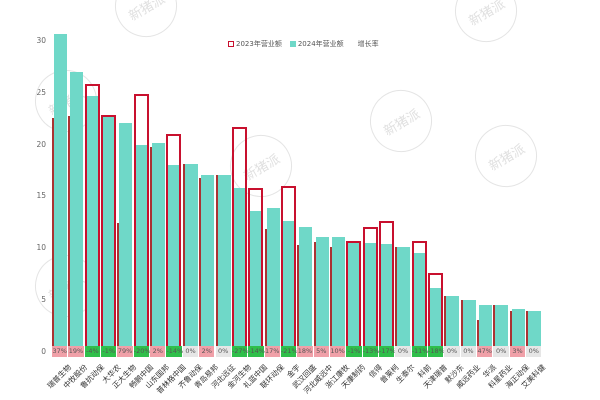  What do you see at coordinates (485, 351) in the screenshot?
I see `growth-rate-label: 47%` at bounding box center [485, 351].